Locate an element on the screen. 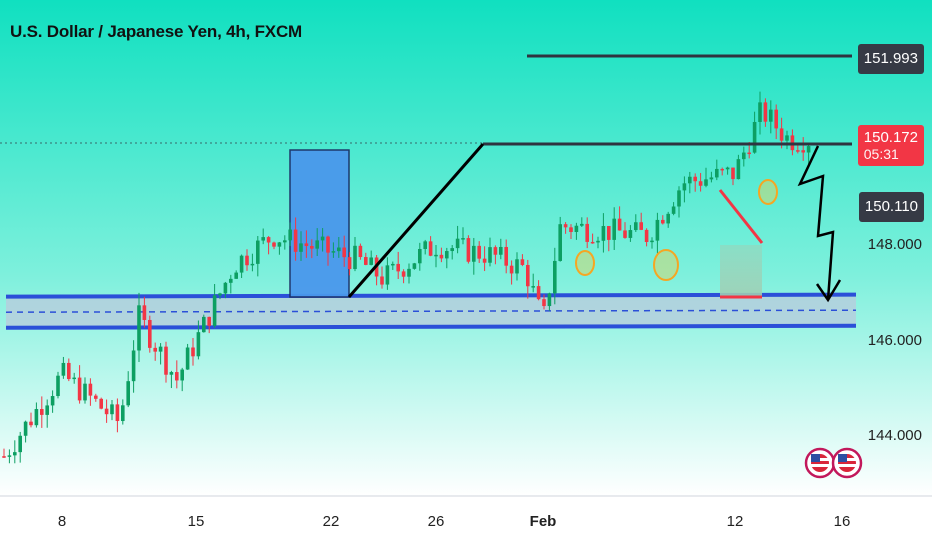 The image size is (932, 550). current-price-label: 150.172 is located at coordinates (890, 137).